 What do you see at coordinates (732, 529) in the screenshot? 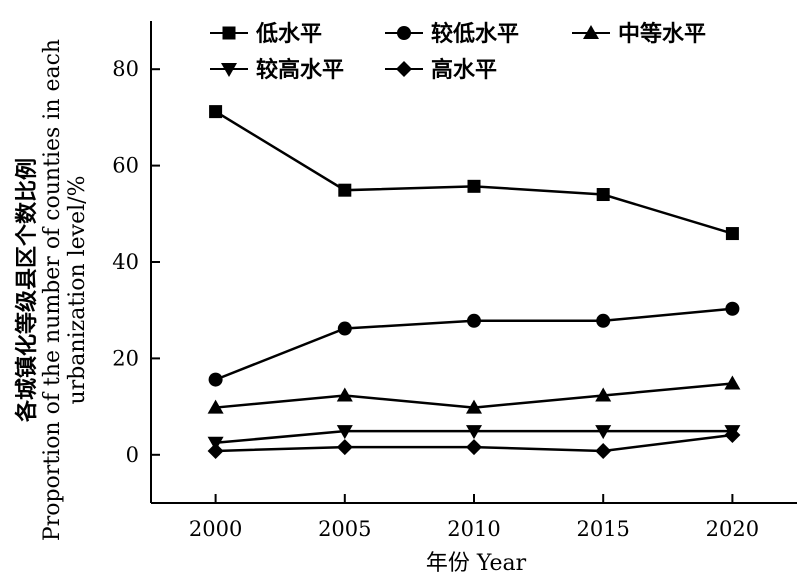
I see `x-tick-label: 2020` at bounding box center [732, 529].